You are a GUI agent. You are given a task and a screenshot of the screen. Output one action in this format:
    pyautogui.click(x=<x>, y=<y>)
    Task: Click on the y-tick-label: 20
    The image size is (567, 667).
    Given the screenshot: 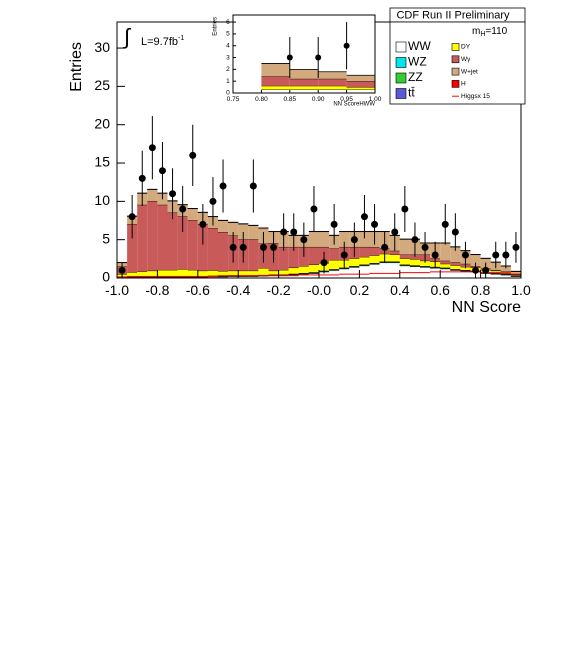 What is the action you would take?
    pyautogui.click(x=102, y=123)
    